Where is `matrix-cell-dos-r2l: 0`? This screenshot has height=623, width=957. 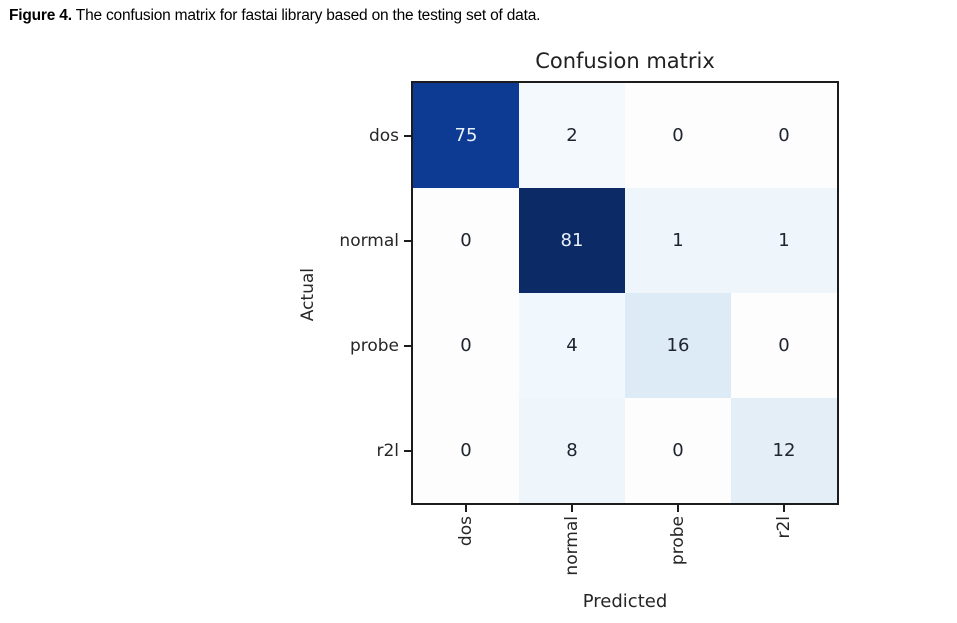
matrix-cell-dos-r2l: 0 is located at coordinates (784, 135).